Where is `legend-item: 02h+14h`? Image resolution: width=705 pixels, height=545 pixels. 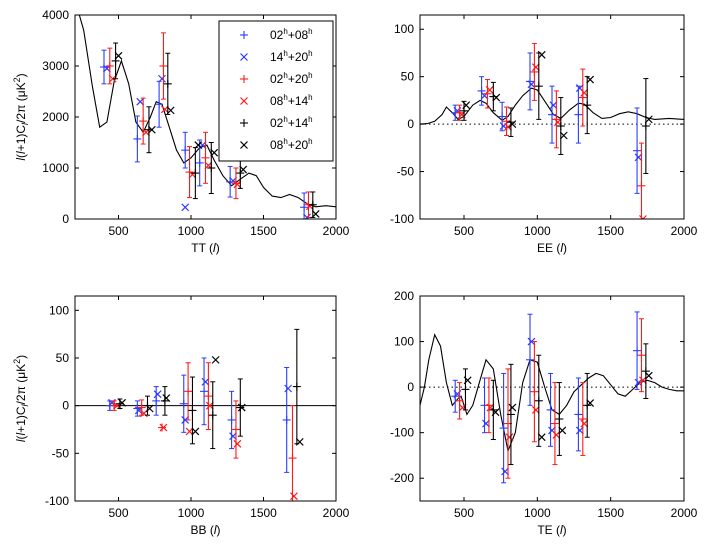 legend-item: 02h+14h is located at coordinates (276, 122).